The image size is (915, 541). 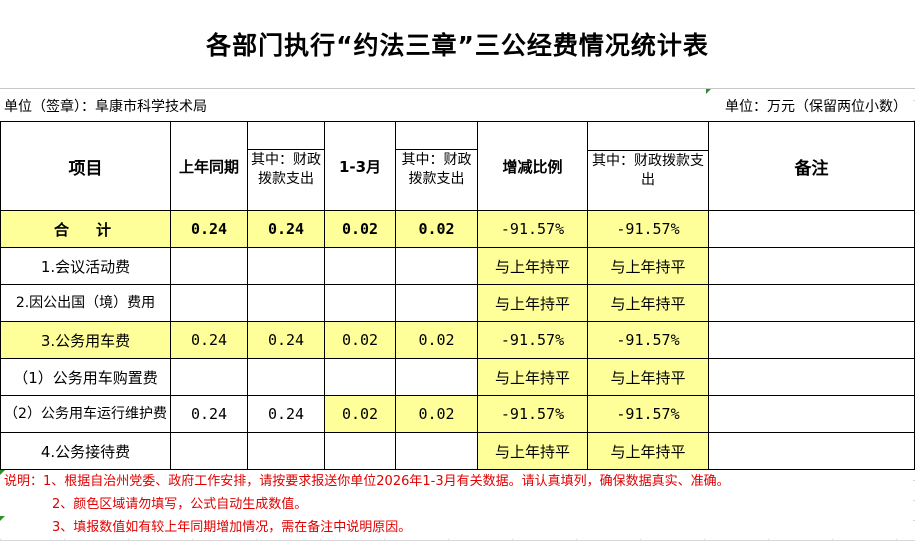 I want to click on note-line: 2、颜色区域请勿填写，公式自动生成数值。, so click(x=180, y=504).